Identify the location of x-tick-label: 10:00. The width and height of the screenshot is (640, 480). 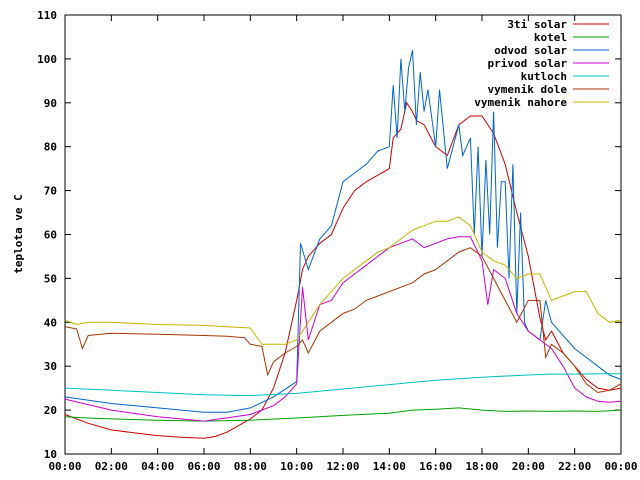
(296, 466).